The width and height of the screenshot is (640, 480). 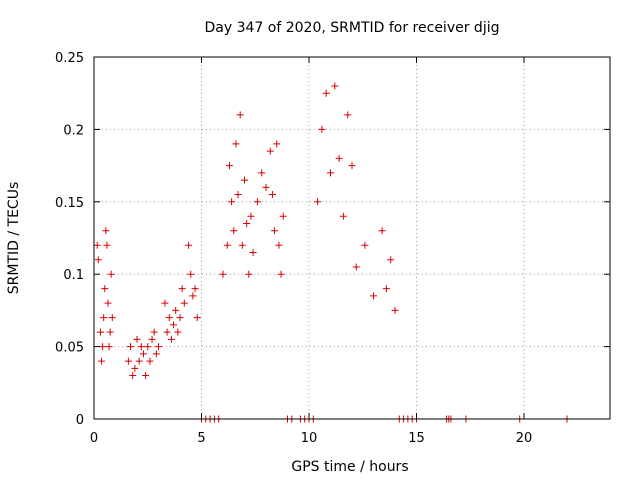 I want to click on x-tick-label: 15, so click(x=416, y=438).